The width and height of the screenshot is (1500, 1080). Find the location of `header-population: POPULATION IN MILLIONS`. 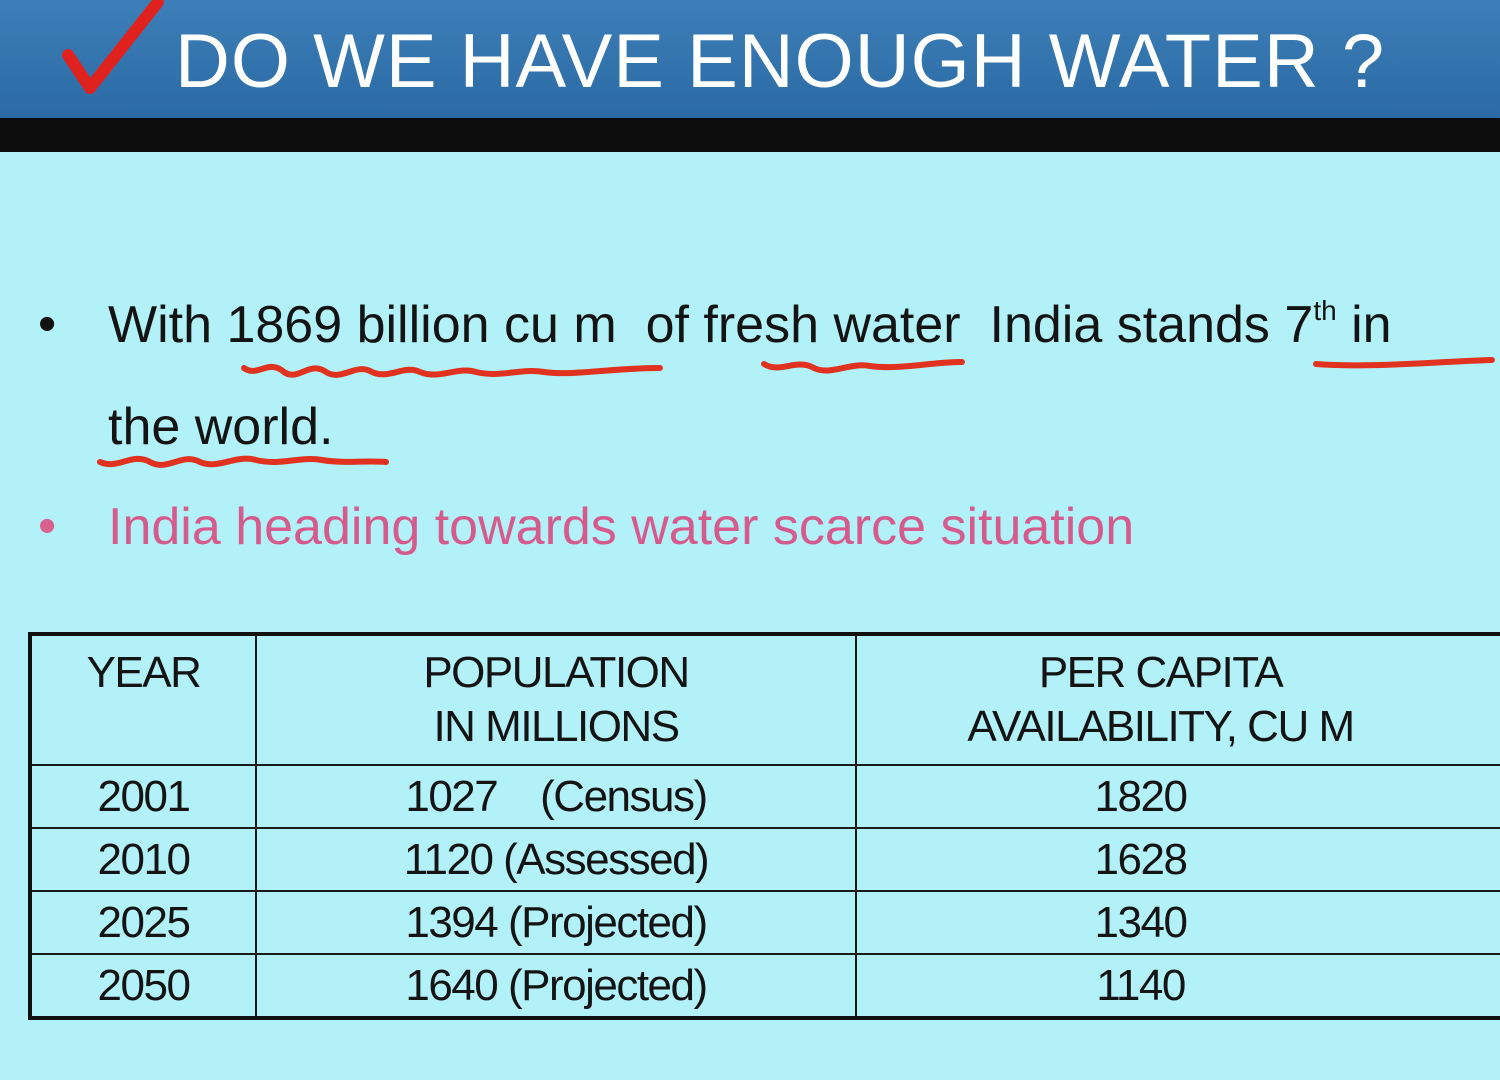

header-population: POPULATION IN MILLIONS is located at coordinates (556, 699).